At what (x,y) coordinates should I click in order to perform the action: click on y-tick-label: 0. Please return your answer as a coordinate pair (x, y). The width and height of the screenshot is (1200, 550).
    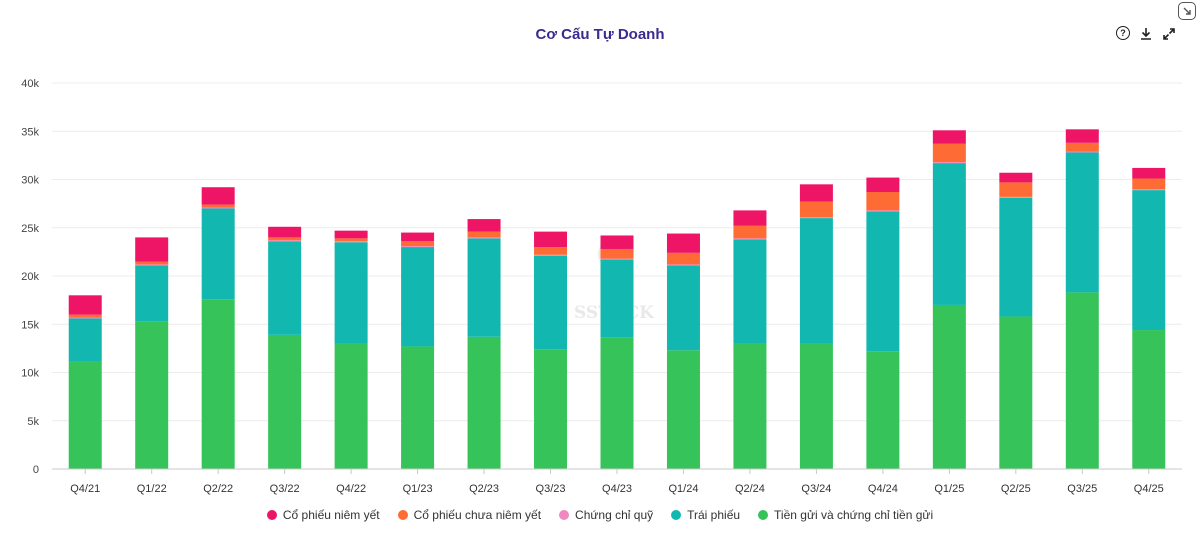
    Looking at the image, I should click on (36, 470).